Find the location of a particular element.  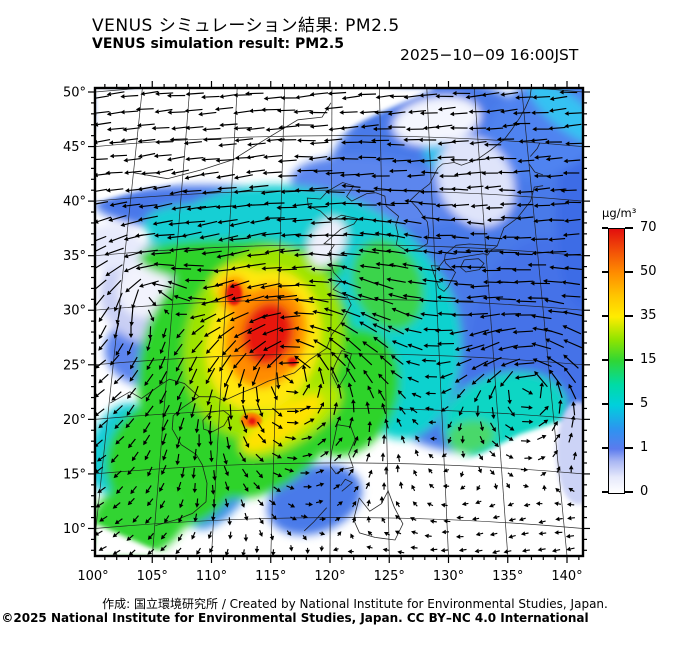

colorbar-tick is located at coordinates (628, 492).